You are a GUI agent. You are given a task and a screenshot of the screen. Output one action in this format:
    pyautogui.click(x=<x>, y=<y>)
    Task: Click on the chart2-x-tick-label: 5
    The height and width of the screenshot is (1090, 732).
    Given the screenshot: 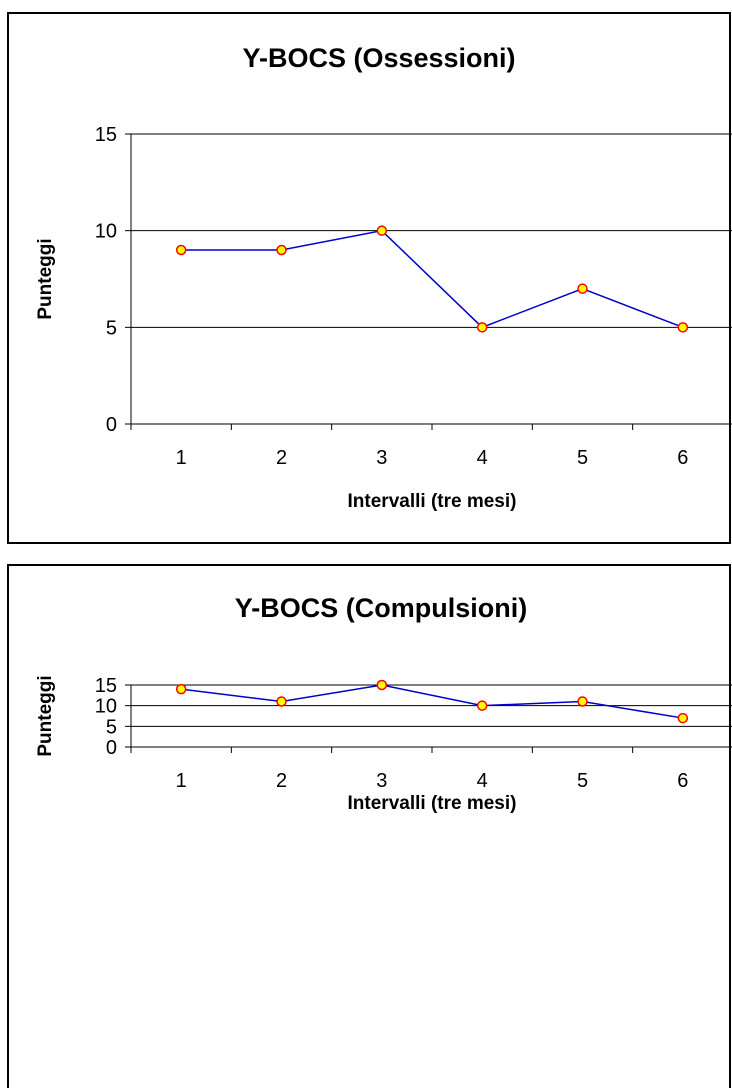 What is the action you would take?
    pyautogui.click(x=582, y=781)
    